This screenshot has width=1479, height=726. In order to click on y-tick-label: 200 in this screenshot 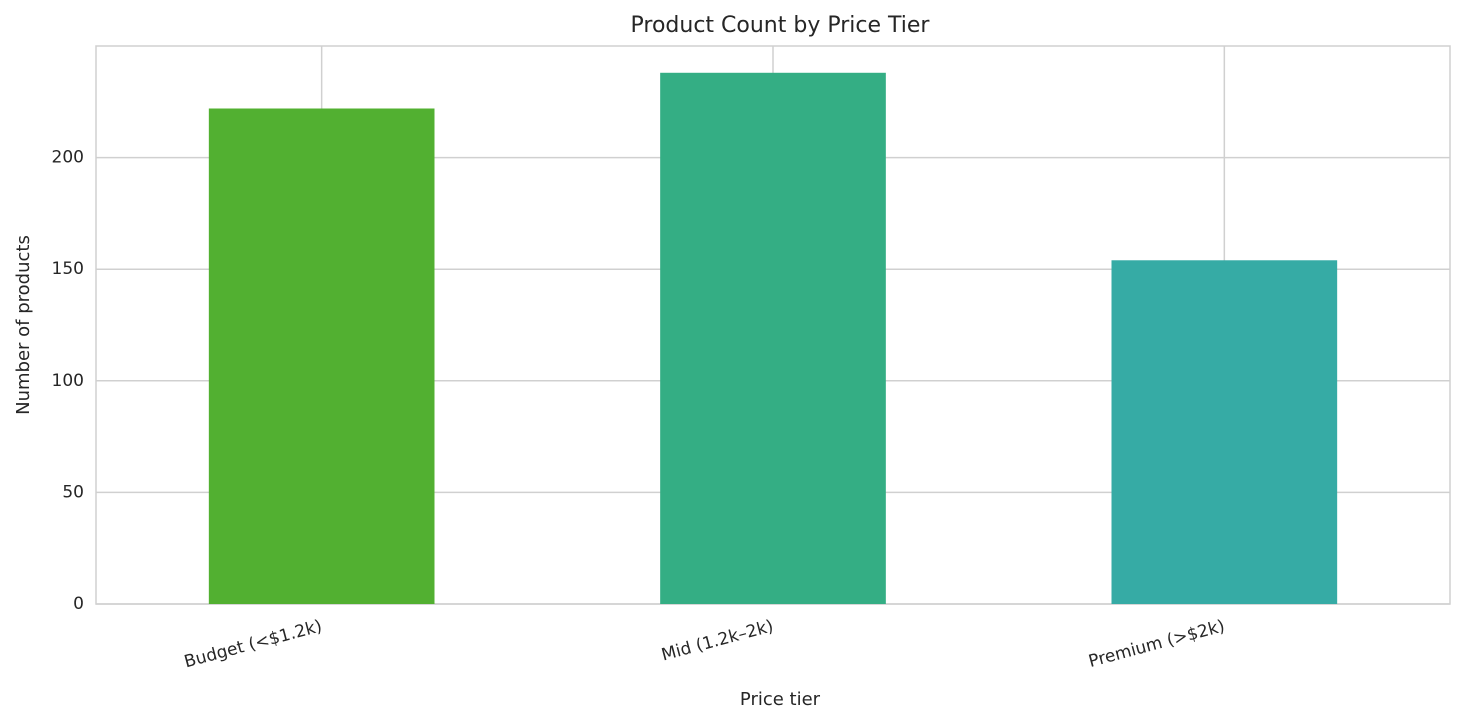, I will do `click(68, 158)`.